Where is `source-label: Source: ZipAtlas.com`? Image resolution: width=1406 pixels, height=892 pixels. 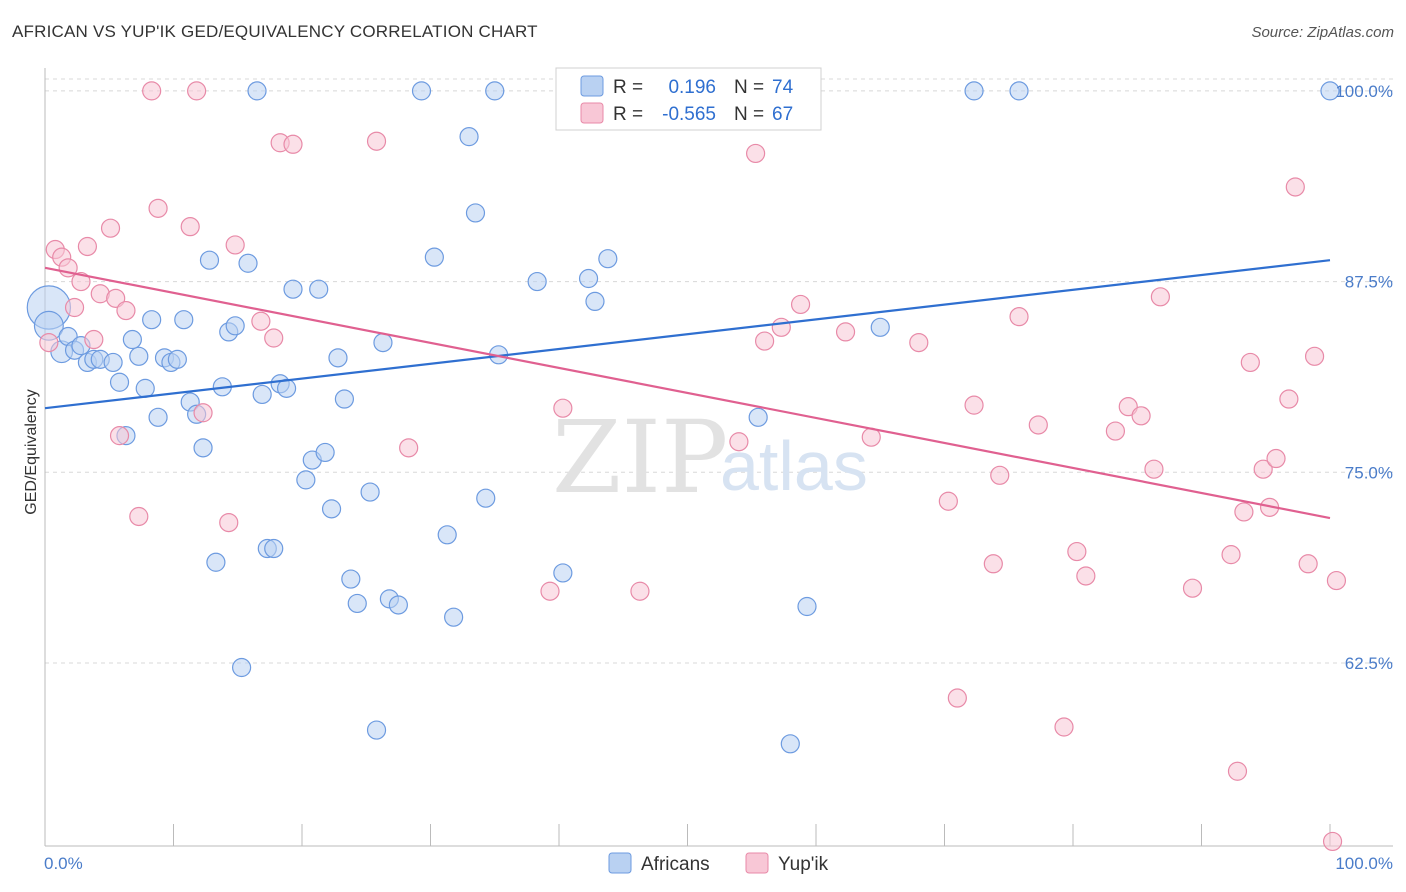 source-label: Source: ZipAtlas.com is located at coordinates (1322, 32).